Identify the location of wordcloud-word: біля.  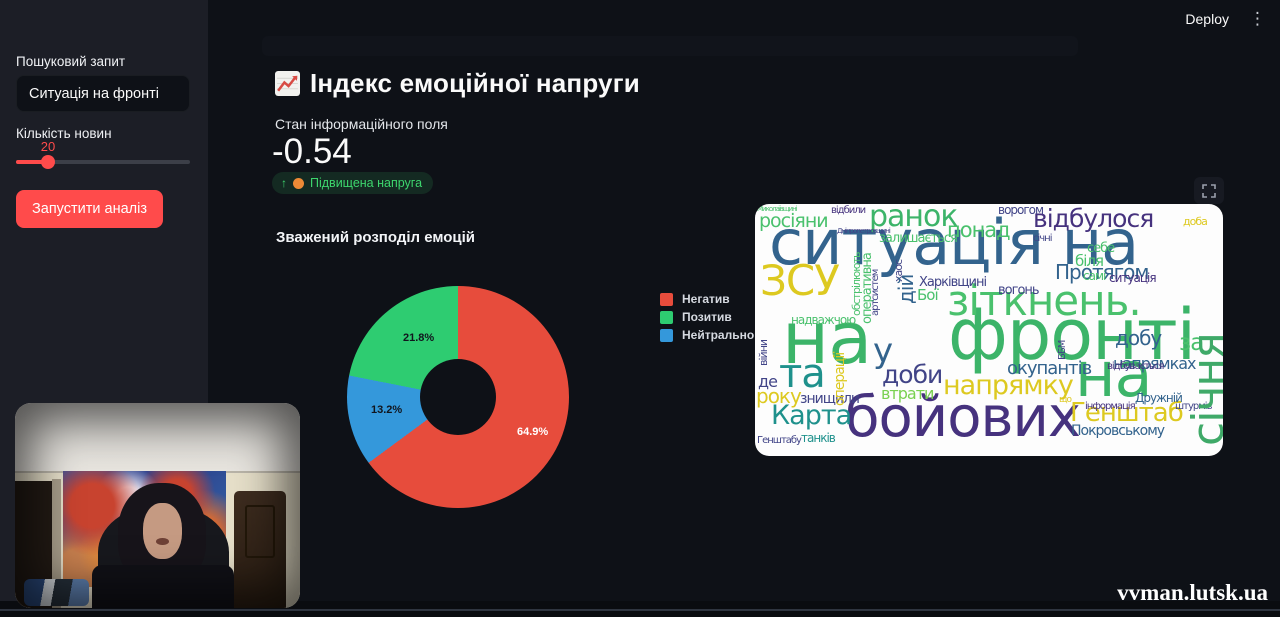
(1089, 261).